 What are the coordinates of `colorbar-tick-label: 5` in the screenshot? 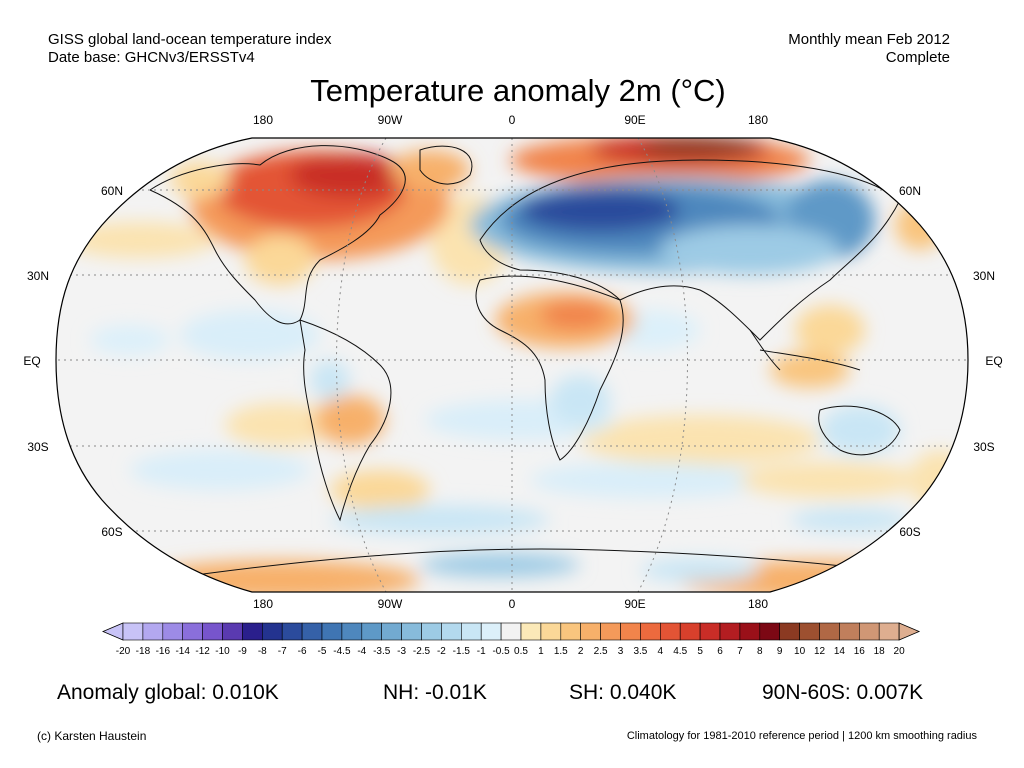 It's located at (700, 651).